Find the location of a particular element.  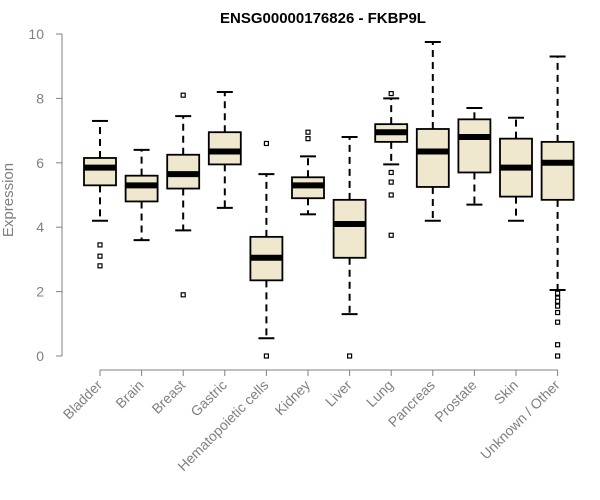

box-gastric is located at coordinates (224, 149).